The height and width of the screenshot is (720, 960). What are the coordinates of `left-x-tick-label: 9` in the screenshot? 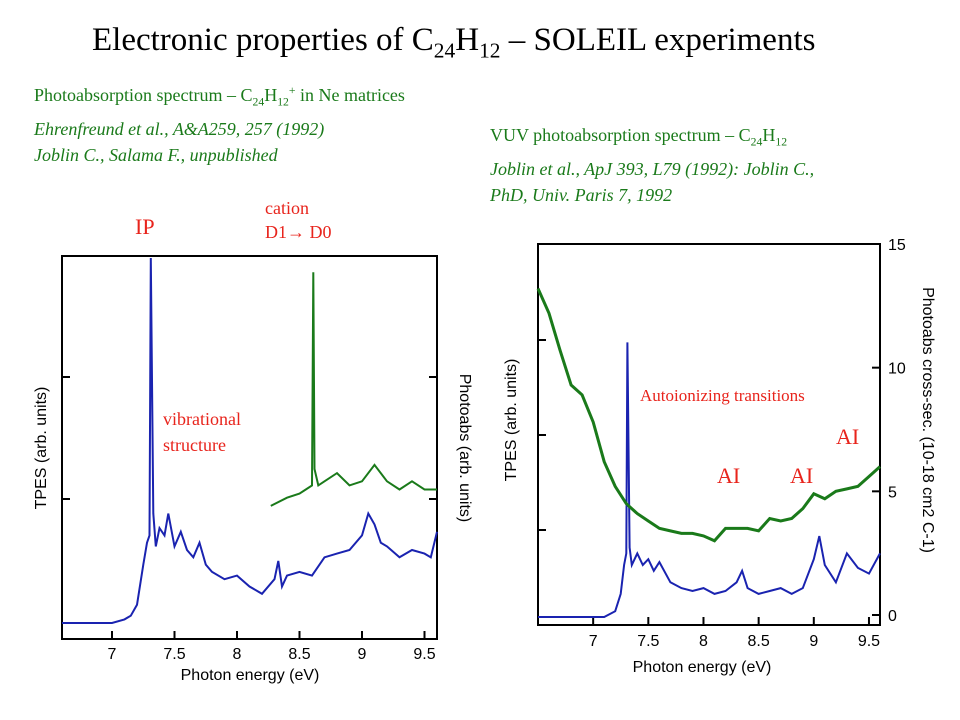 It's located at (362, 654).